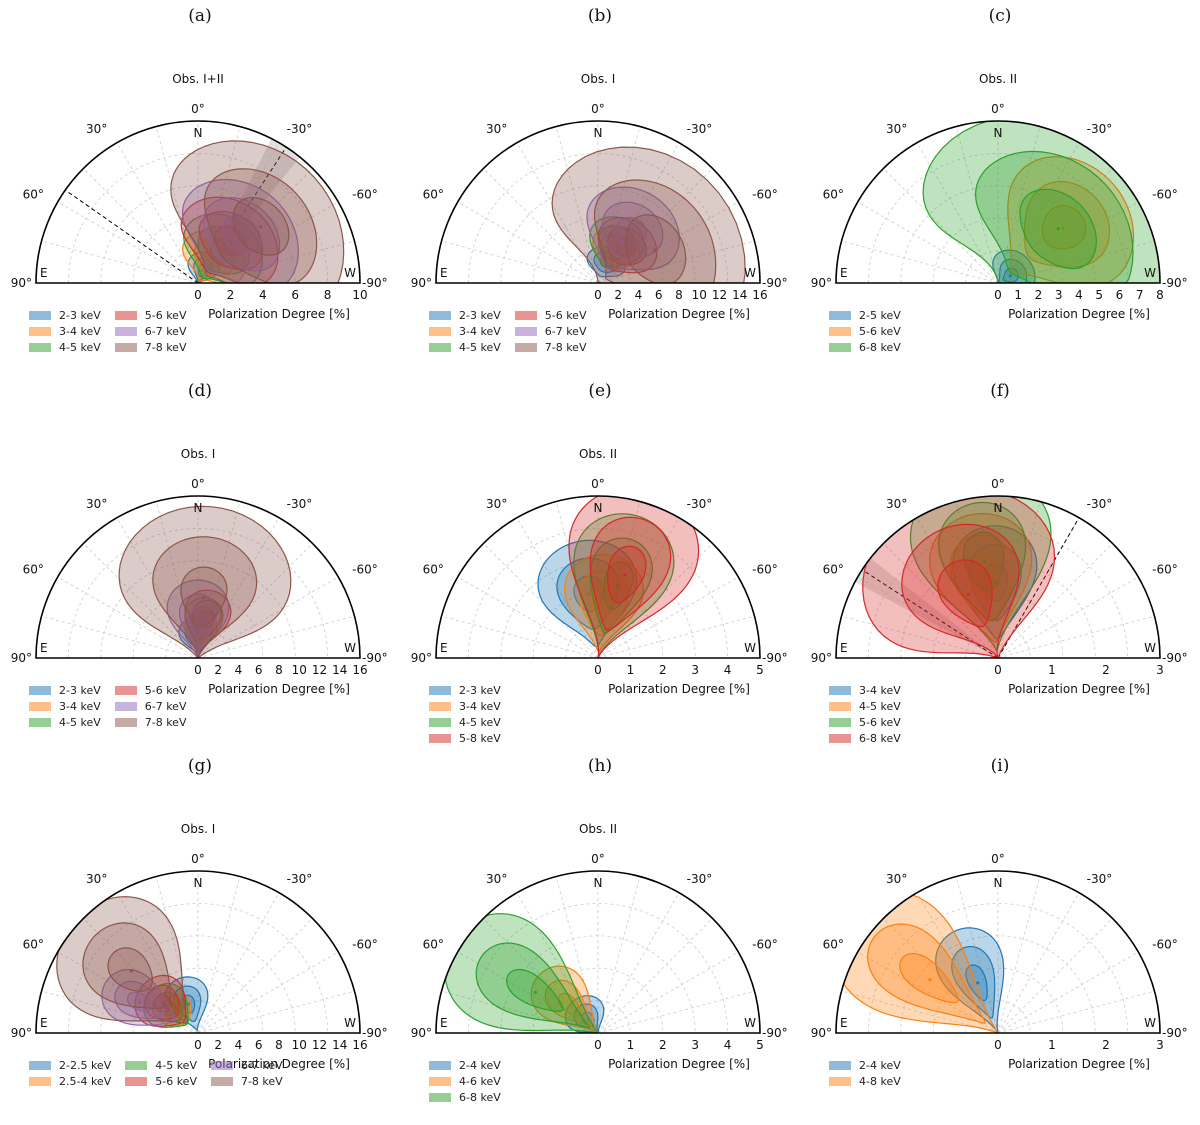  What do you see at coordinates (85, 1065) in the screenshot?
I see `legend-label: 2-2.5 keV` at bounding box center [85, 1065].